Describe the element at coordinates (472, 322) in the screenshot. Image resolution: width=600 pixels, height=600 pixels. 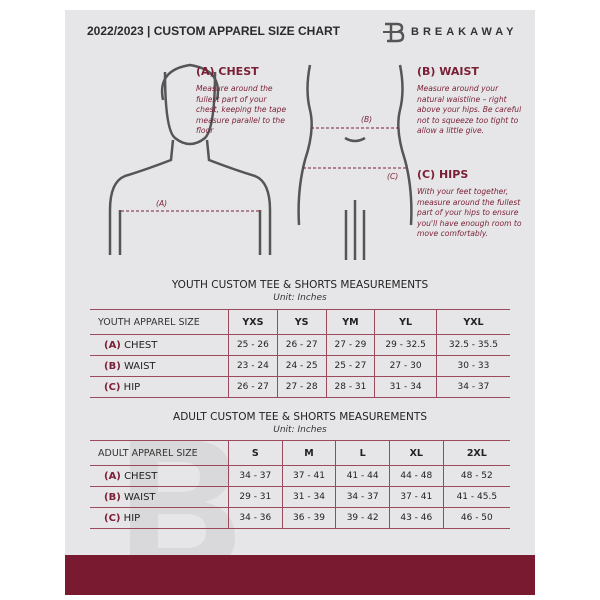
I see `column-header: YXL` at that location.